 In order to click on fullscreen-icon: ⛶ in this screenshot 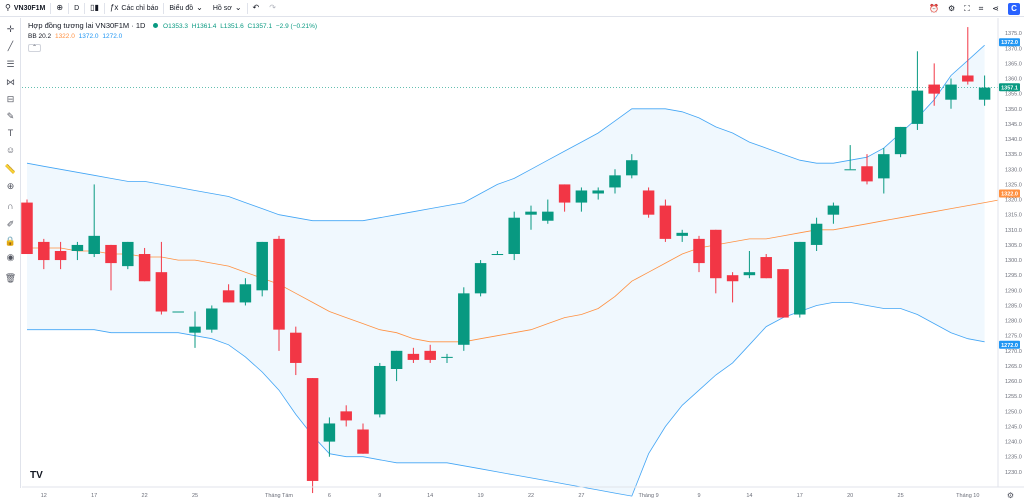, I will do `click(967, 8)`.